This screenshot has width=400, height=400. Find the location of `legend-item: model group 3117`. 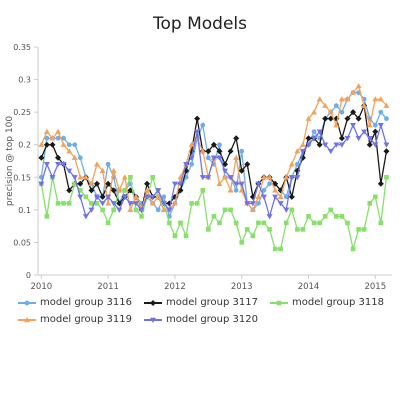

legend-item: model group 3117 is located at coordinates (201, 302).